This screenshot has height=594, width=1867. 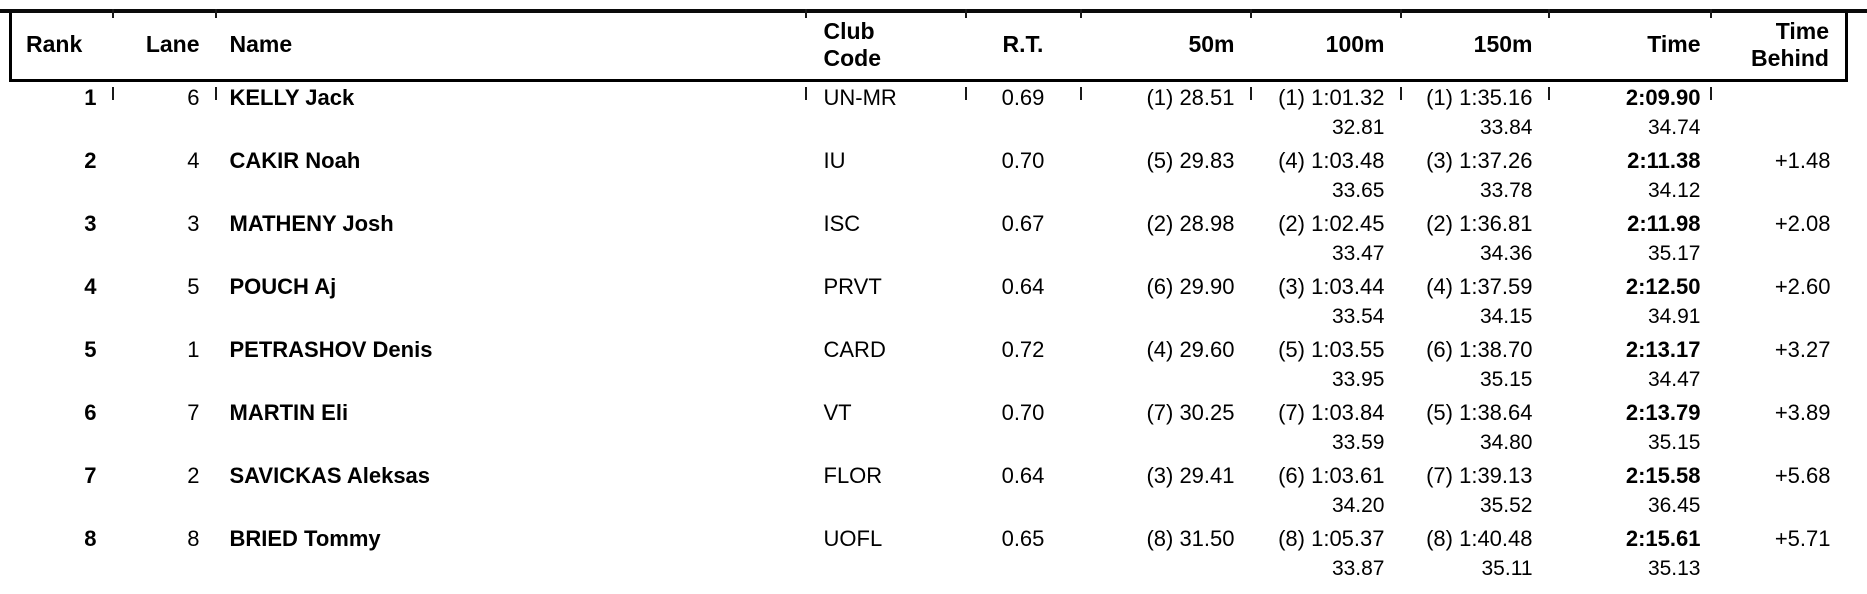 I want to click on club-code-cell: IU, so click(x=834, y=160).